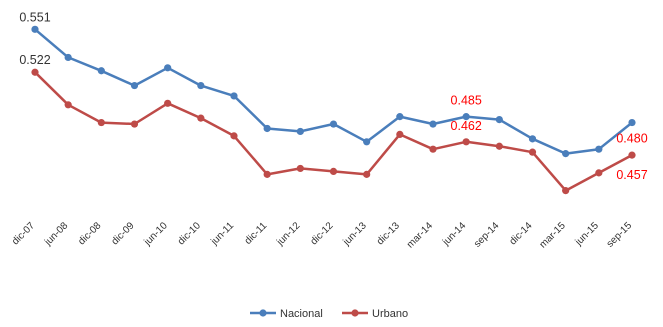 The image size is (663, 327). I want to click on x-tick-label: jun-12, so click(288, 234).